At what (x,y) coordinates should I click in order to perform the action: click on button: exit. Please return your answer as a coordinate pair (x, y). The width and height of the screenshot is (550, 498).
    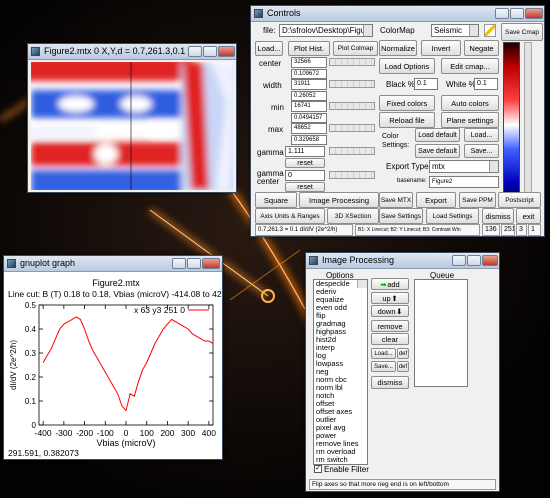
    Looking at the image, I should click on (528, 216).